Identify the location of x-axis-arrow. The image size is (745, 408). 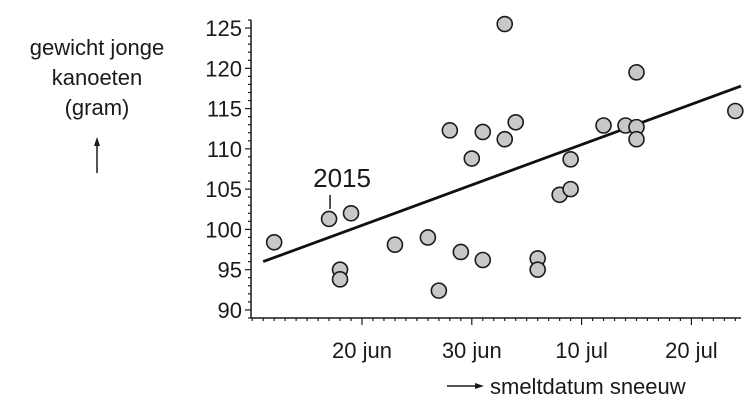
(465, 386).